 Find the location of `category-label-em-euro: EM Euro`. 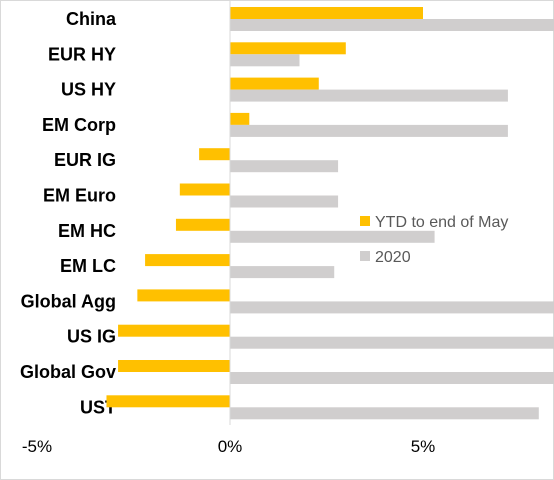

category-label-em-euro: EM Euro is located at coordinates (79, 196).